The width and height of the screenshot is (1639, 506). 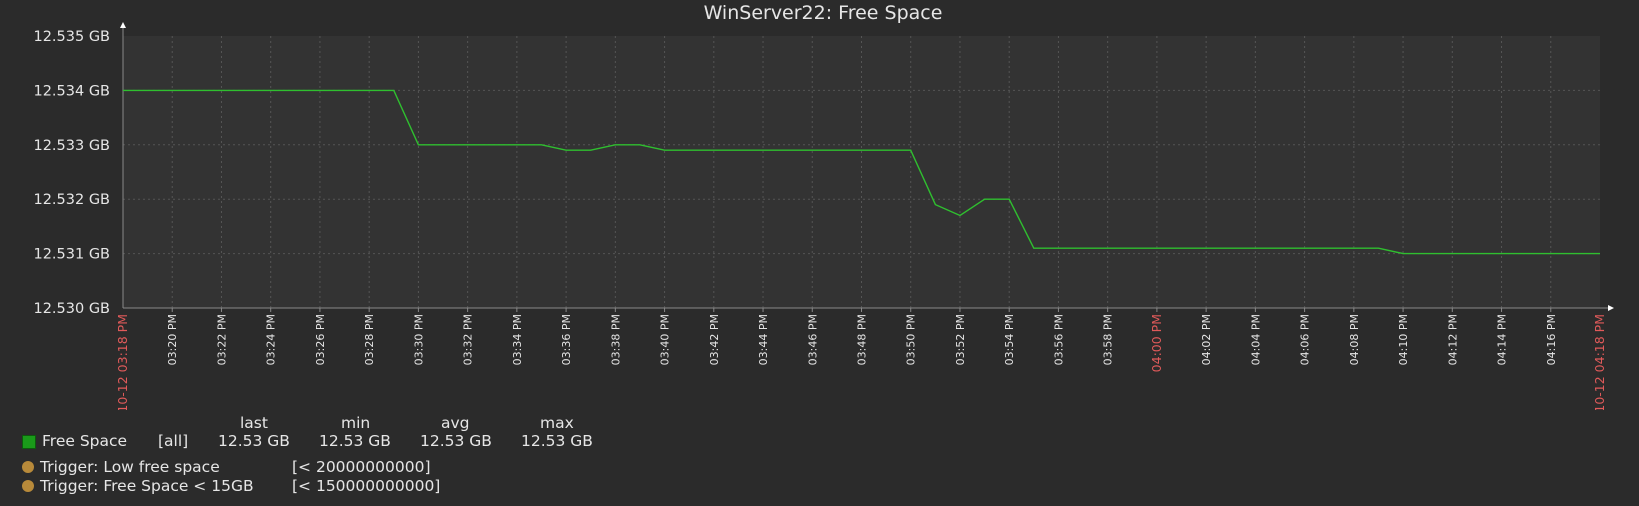 What do you see at coordinates (1502, 339) in the screenshot?
I see `x-tick-label: 04:14 PM` at bounding box center [1502, 339].